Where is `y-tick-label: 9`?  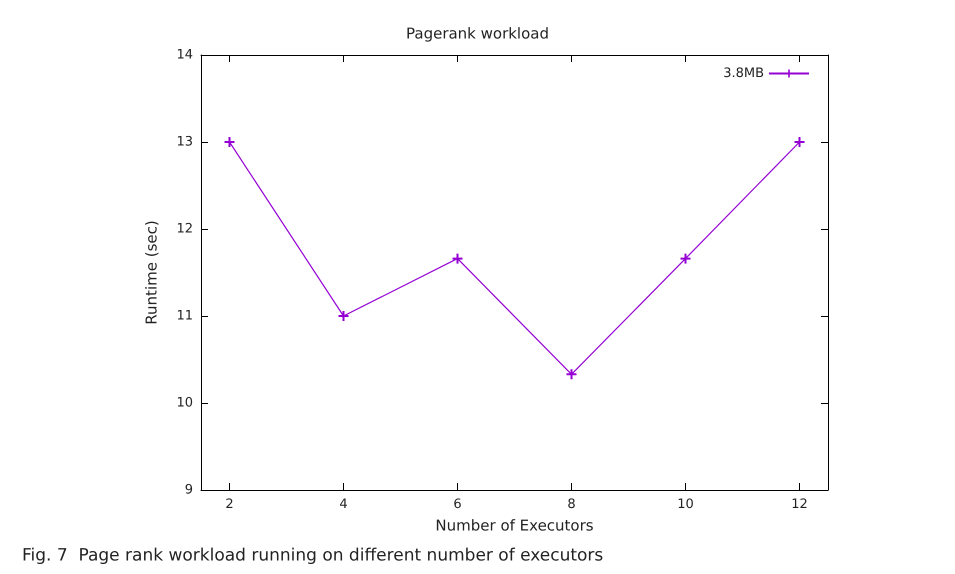 y-tick-label: 9 is located at coordinates (188, 490).